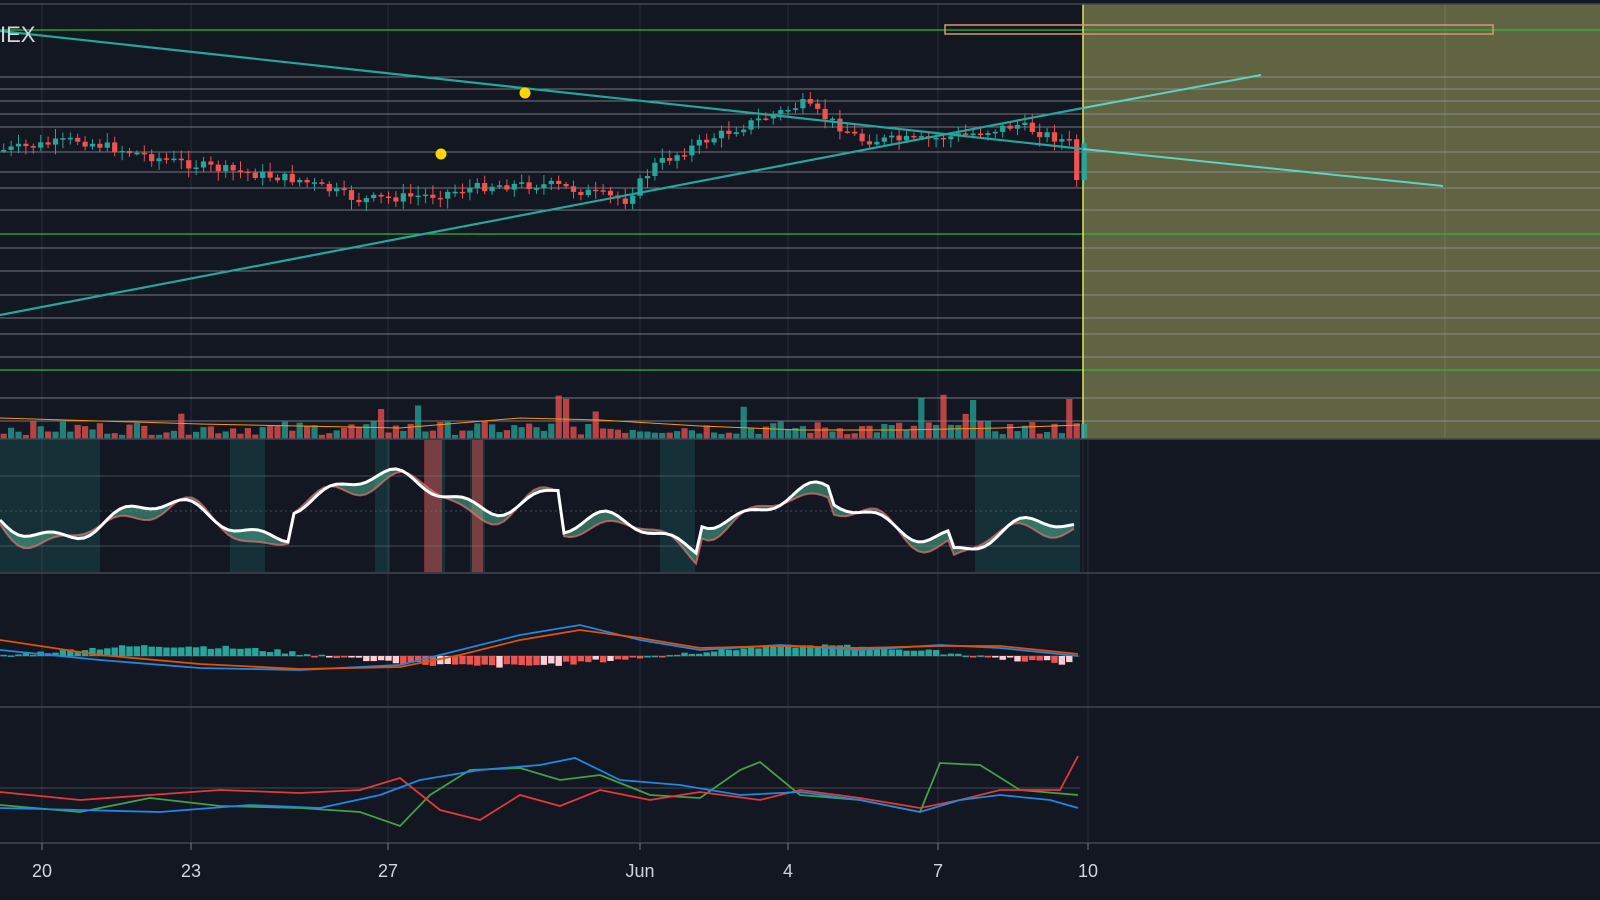 This screenshot has height=900, width=1600. I want to click on exchange-label: IEX, so click(18, 34).